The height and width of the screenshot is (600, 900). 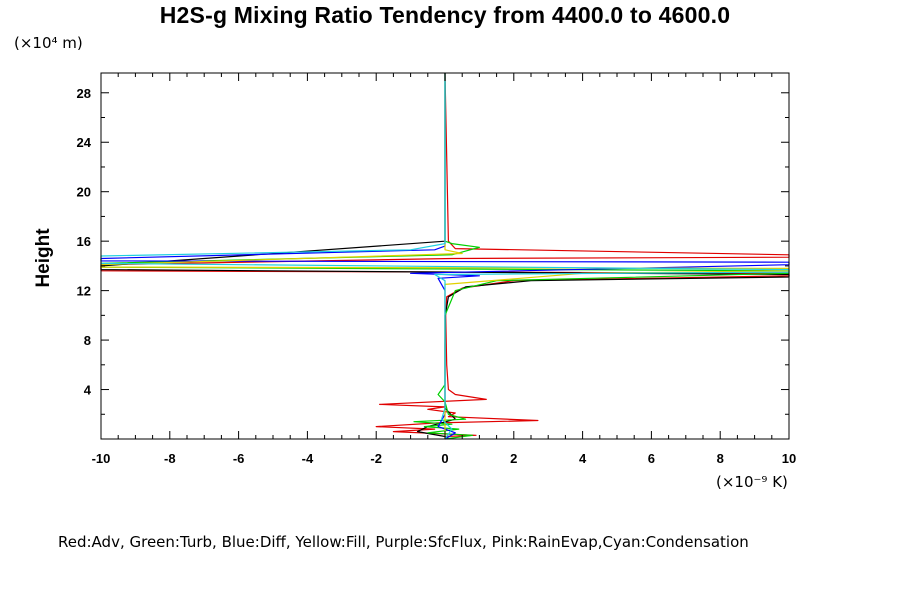 What do you see at coordinates (101, 458) in the screenshot?
I see `x-tick-label: -10` at bounding box center [101, 458].